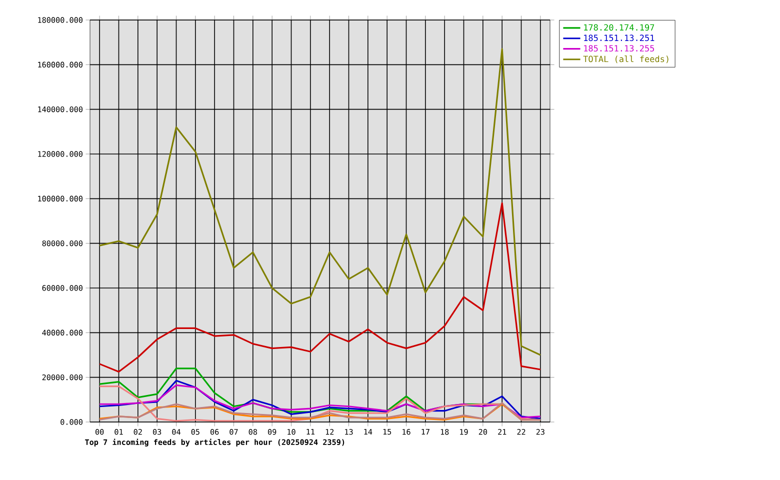 The image size is (780, 480). Describe the element at coordinates (625, 60) in the screenshot. I see `legend-label: TOTAL (all feeds)` at that location.